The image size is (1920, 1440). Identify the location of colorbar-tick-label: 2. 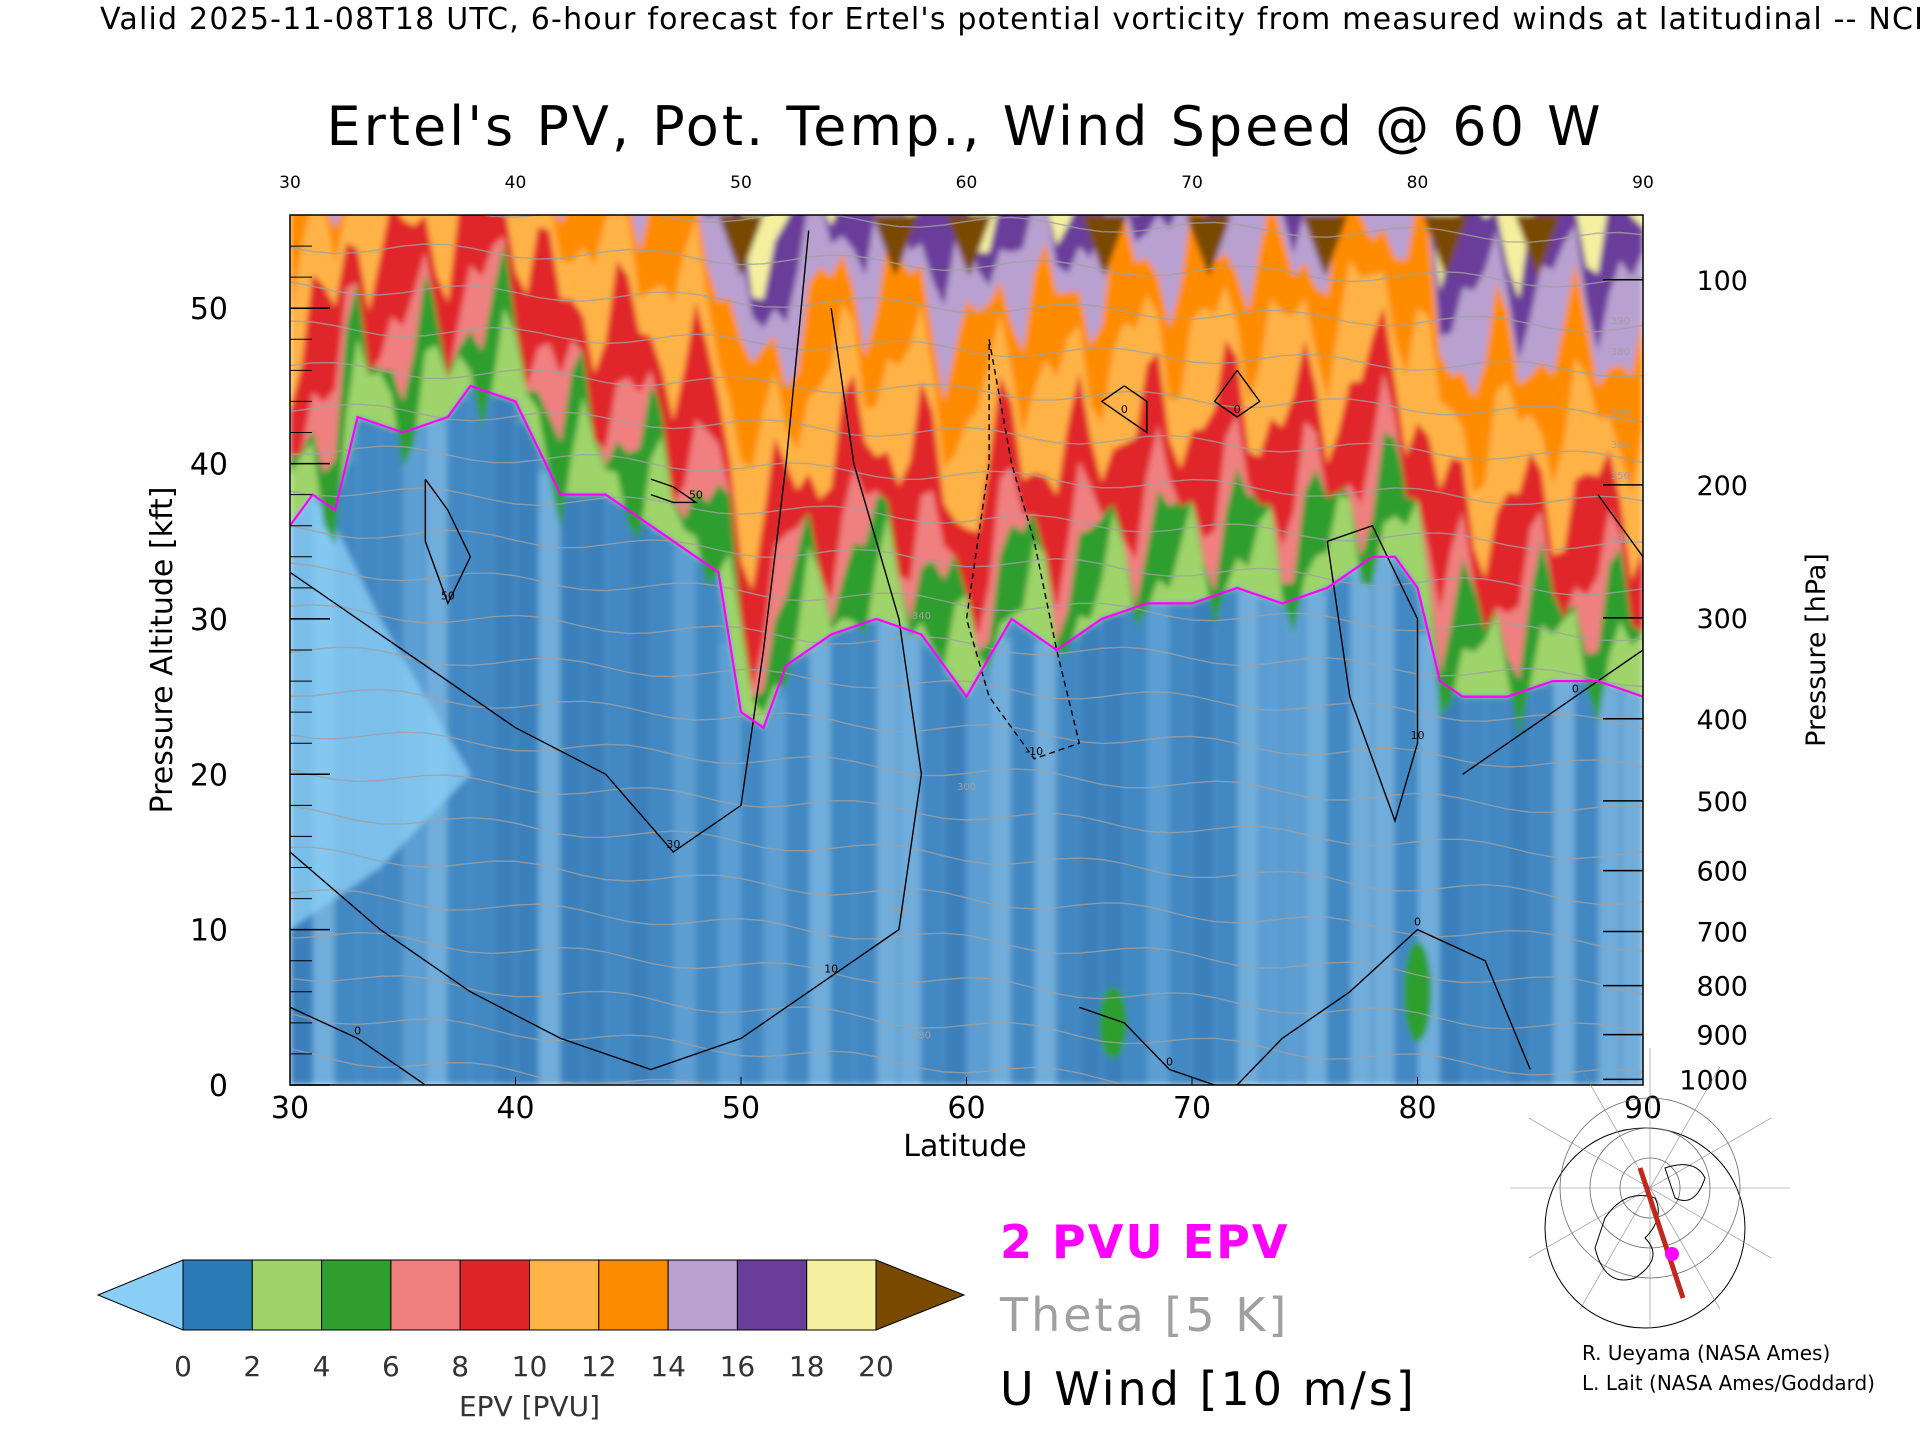
(252, 1366).